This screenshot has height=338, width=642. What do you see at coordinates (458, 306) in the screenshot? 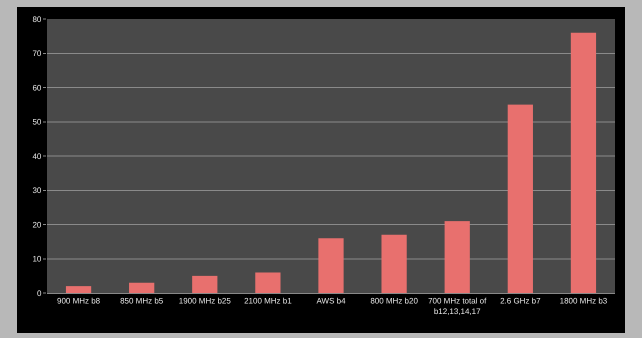
I see `x-tick-label: 700 MHz total of b12,13,14,17` at bounding box center [458, 306].